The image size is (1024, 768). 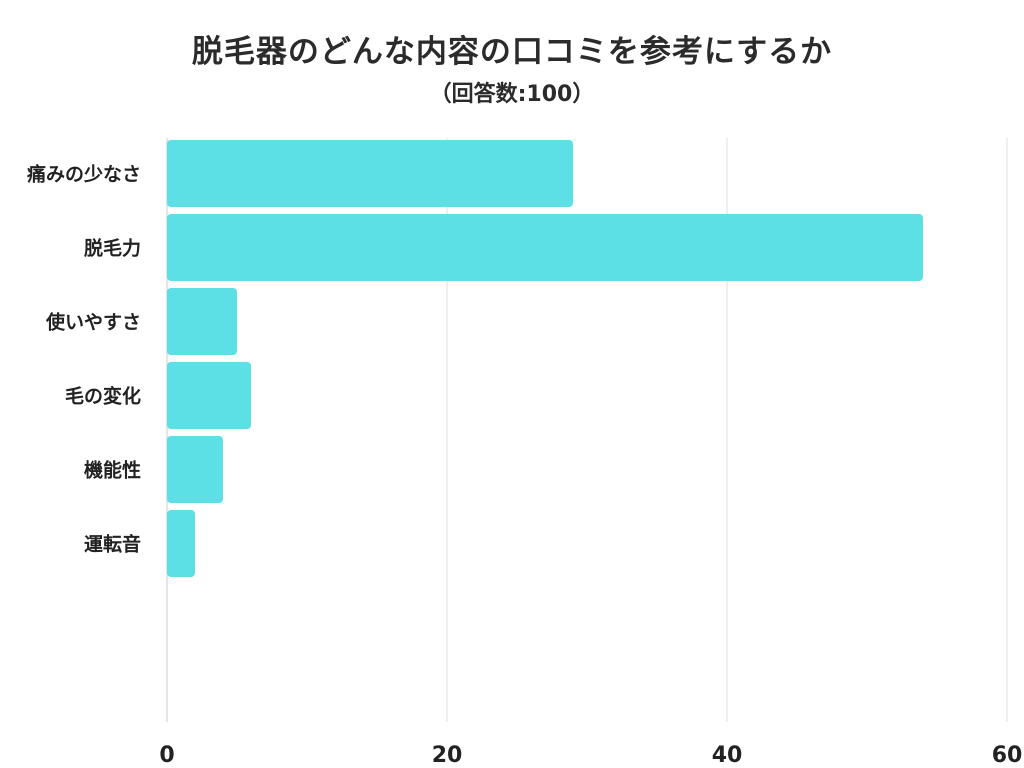 What do you see at coordinates (166, 755) in the screenshot?
I see `x-tick-label-0: 0` at bounding box center [166, 755].